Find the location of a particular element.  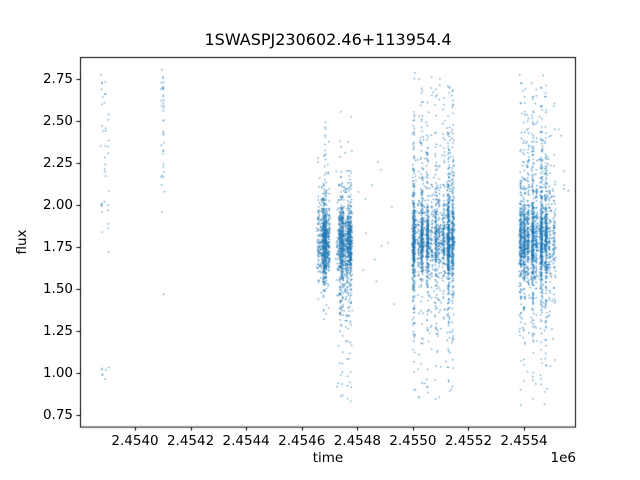

x-tick-label: 2.4548 is located at coordinates (357, 441).